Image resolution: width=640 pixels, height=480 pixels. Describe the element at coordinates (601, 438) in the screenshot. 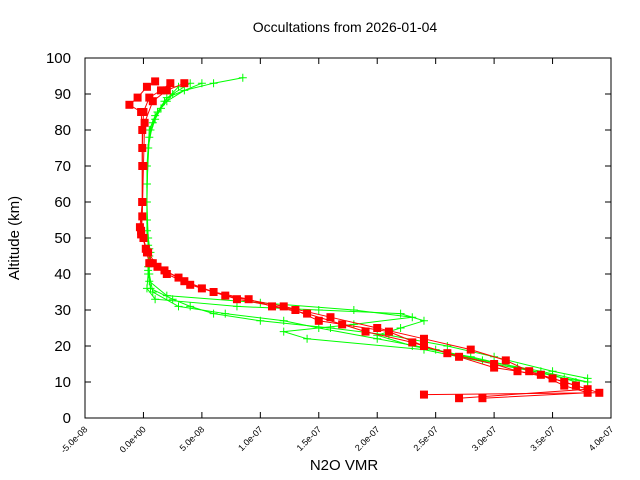

I see `x-tick-label: 4.0e-07` at that location.